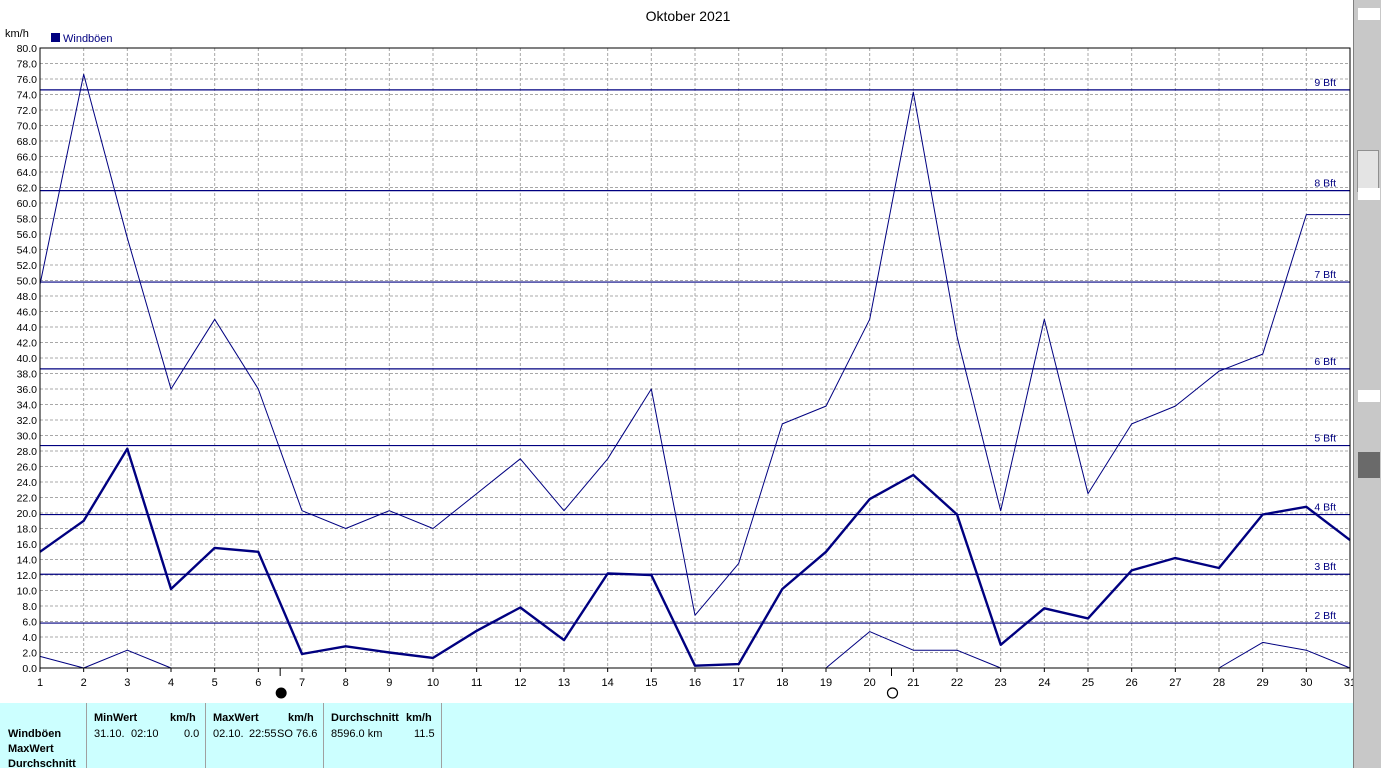 This screenshot has width=1381, height=771. I want to click on y-tick-label: 12.0, so click(27, 576).